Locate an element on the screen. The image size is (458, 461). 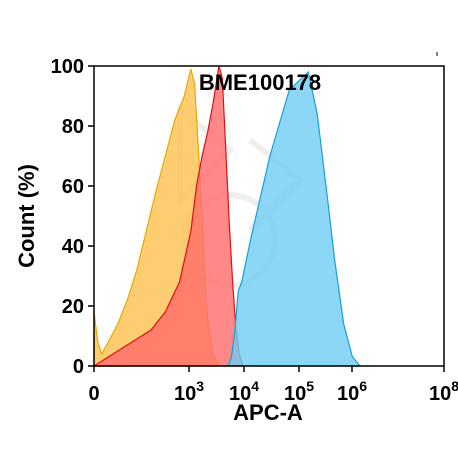
x-tick-label: 10³ is located at coordinates (189, 391).